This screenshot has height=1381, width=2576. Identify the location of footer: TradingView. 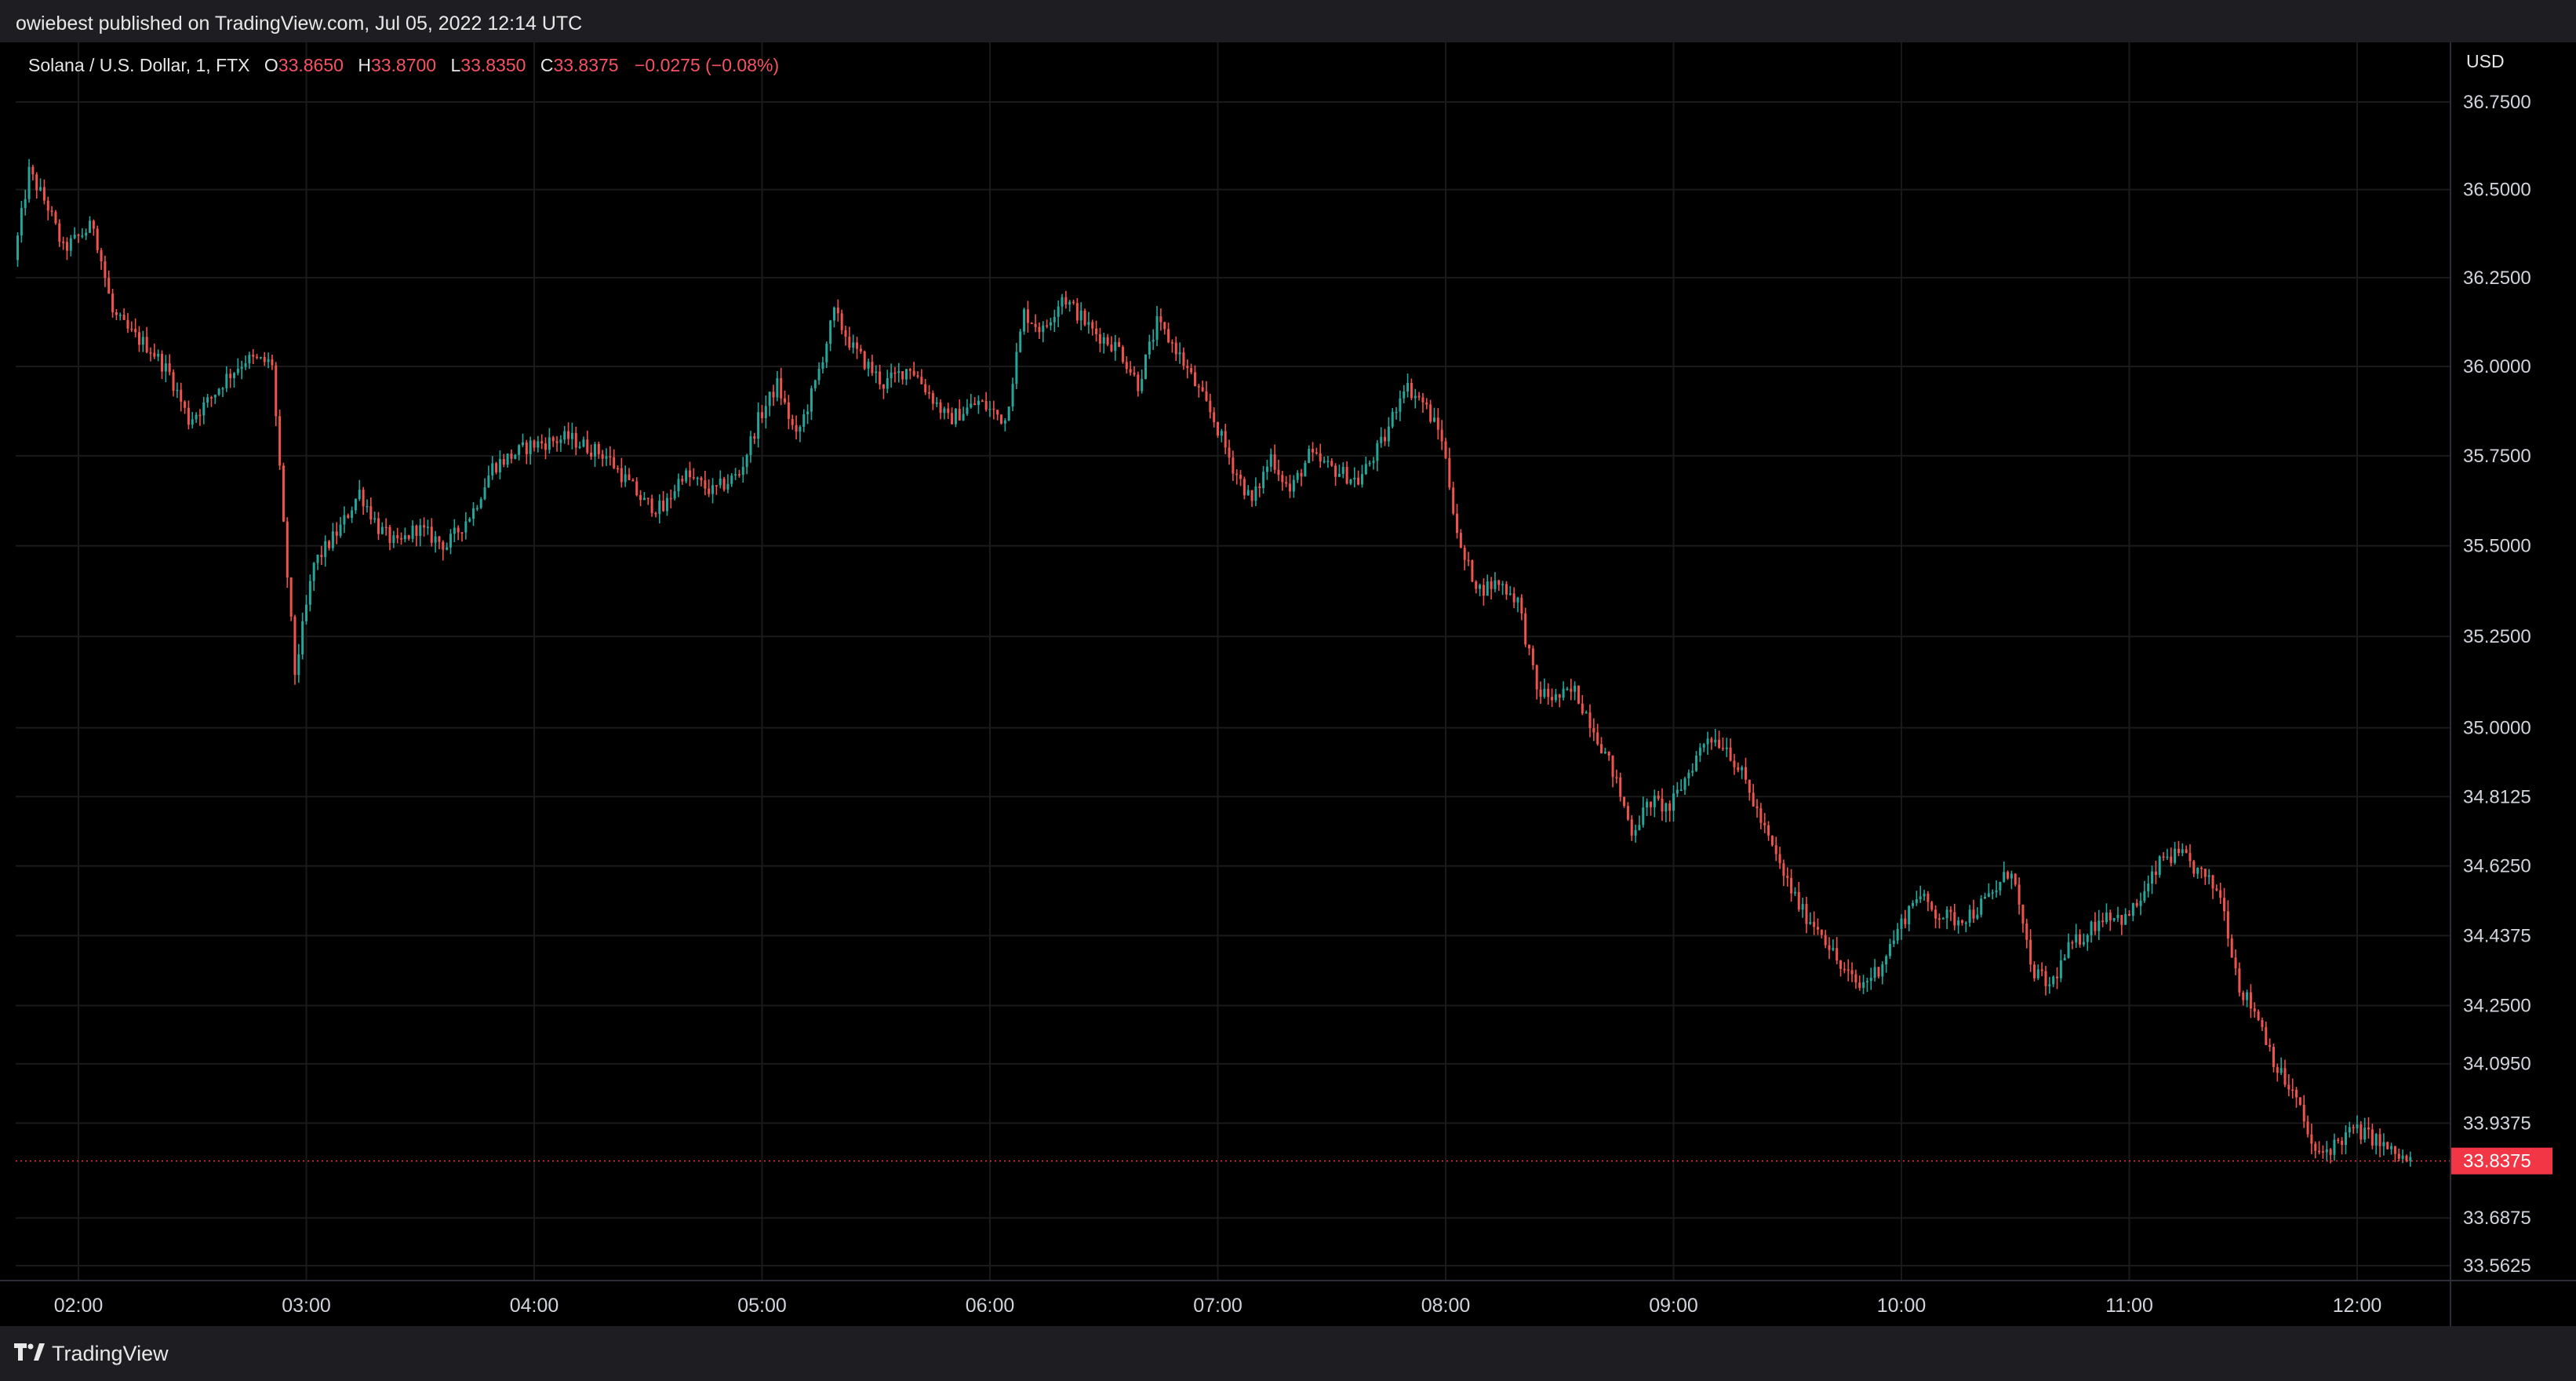
(1288, 1353).